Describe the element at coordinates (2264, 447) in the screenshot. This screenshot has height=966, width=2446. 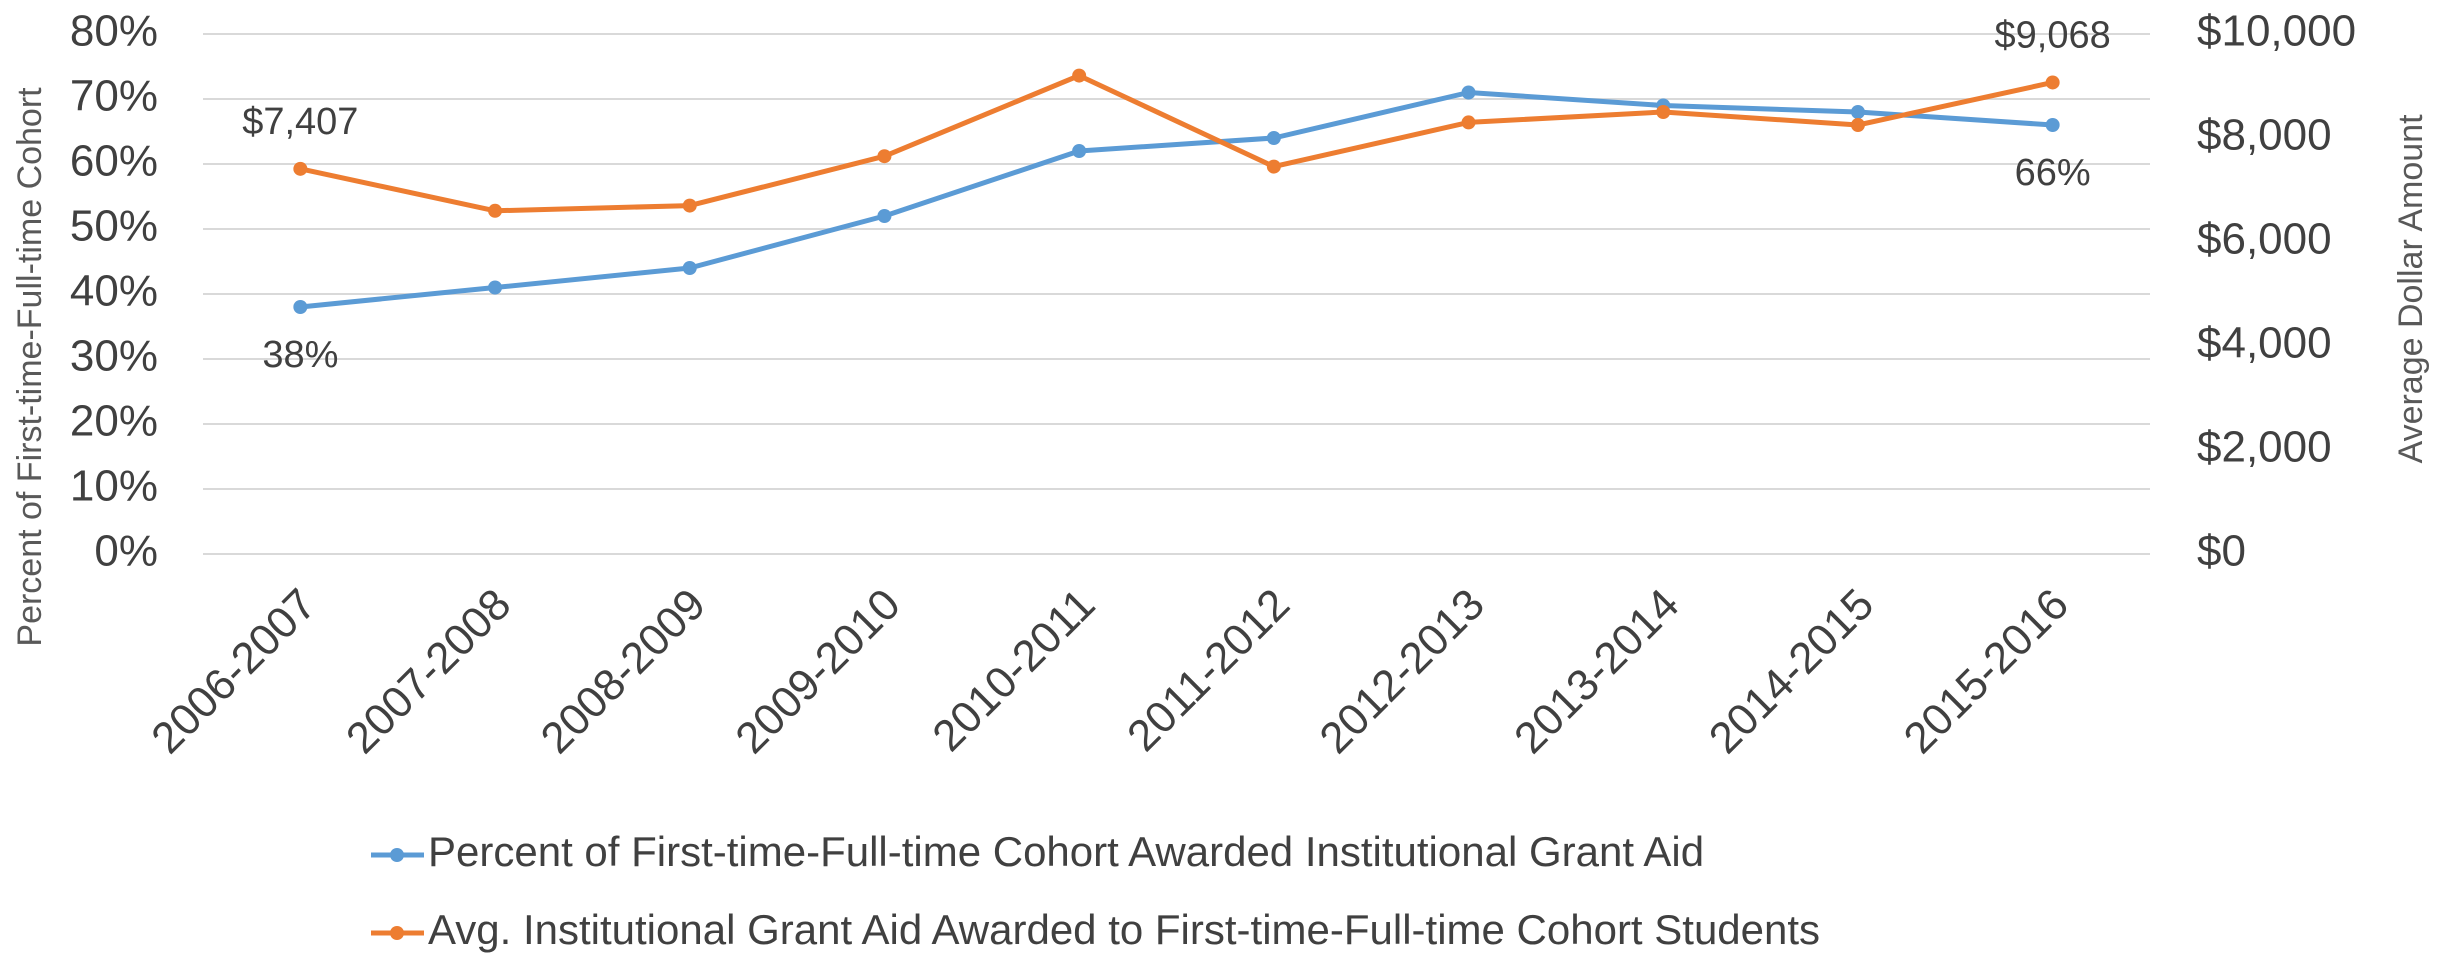
I see `y2-tick-label: $2,000` at that location.